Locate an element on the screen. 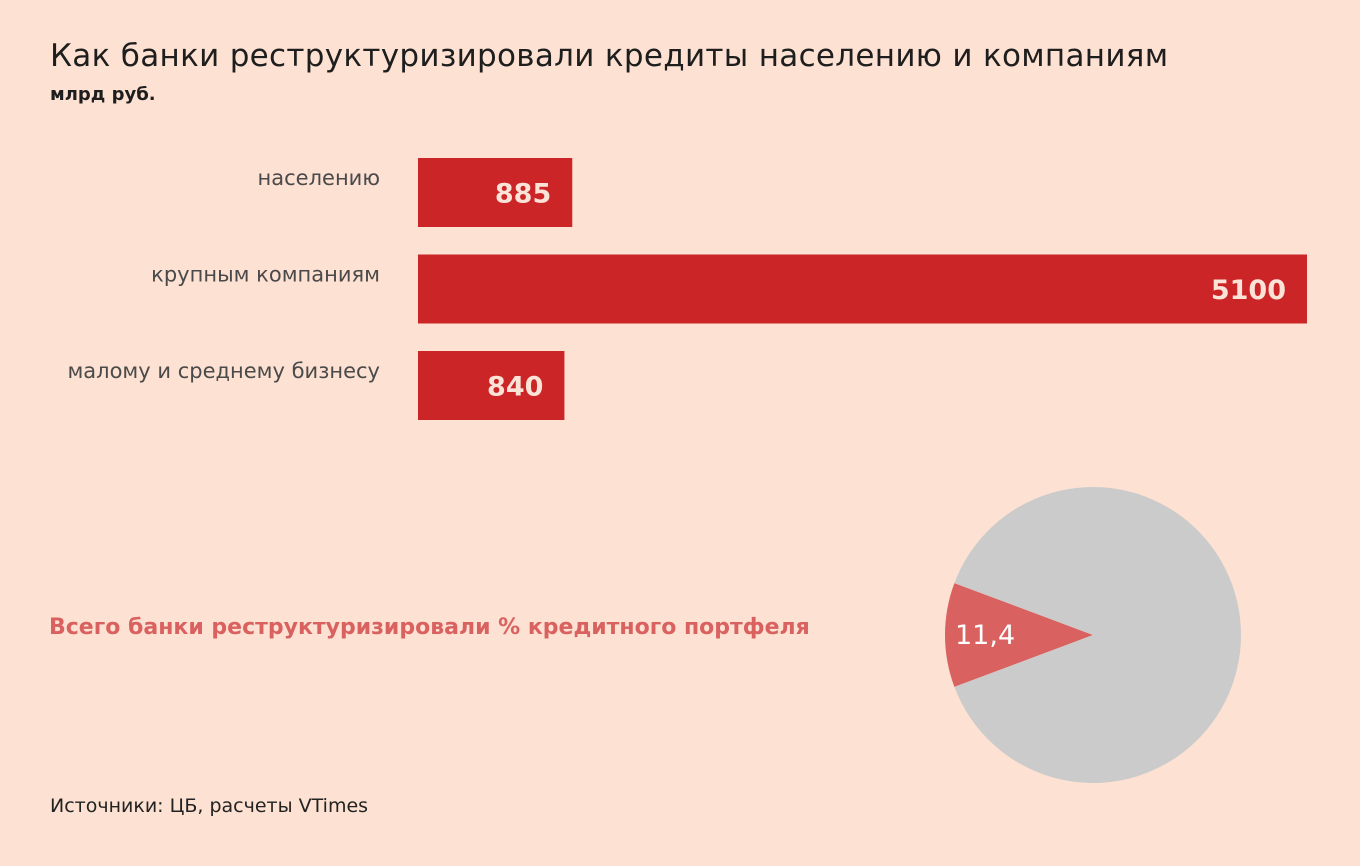 The height and width of the screenshot is (866, 1360). pie-slice-label: 11,4 is located at coordinates (985, 635).